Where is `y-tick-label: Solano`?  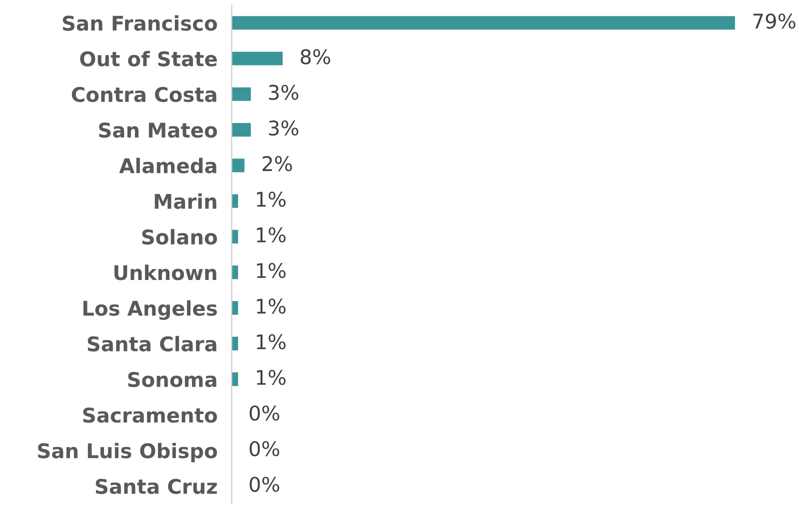 y-tick-label: Solano is located at coordinates (179, 237).